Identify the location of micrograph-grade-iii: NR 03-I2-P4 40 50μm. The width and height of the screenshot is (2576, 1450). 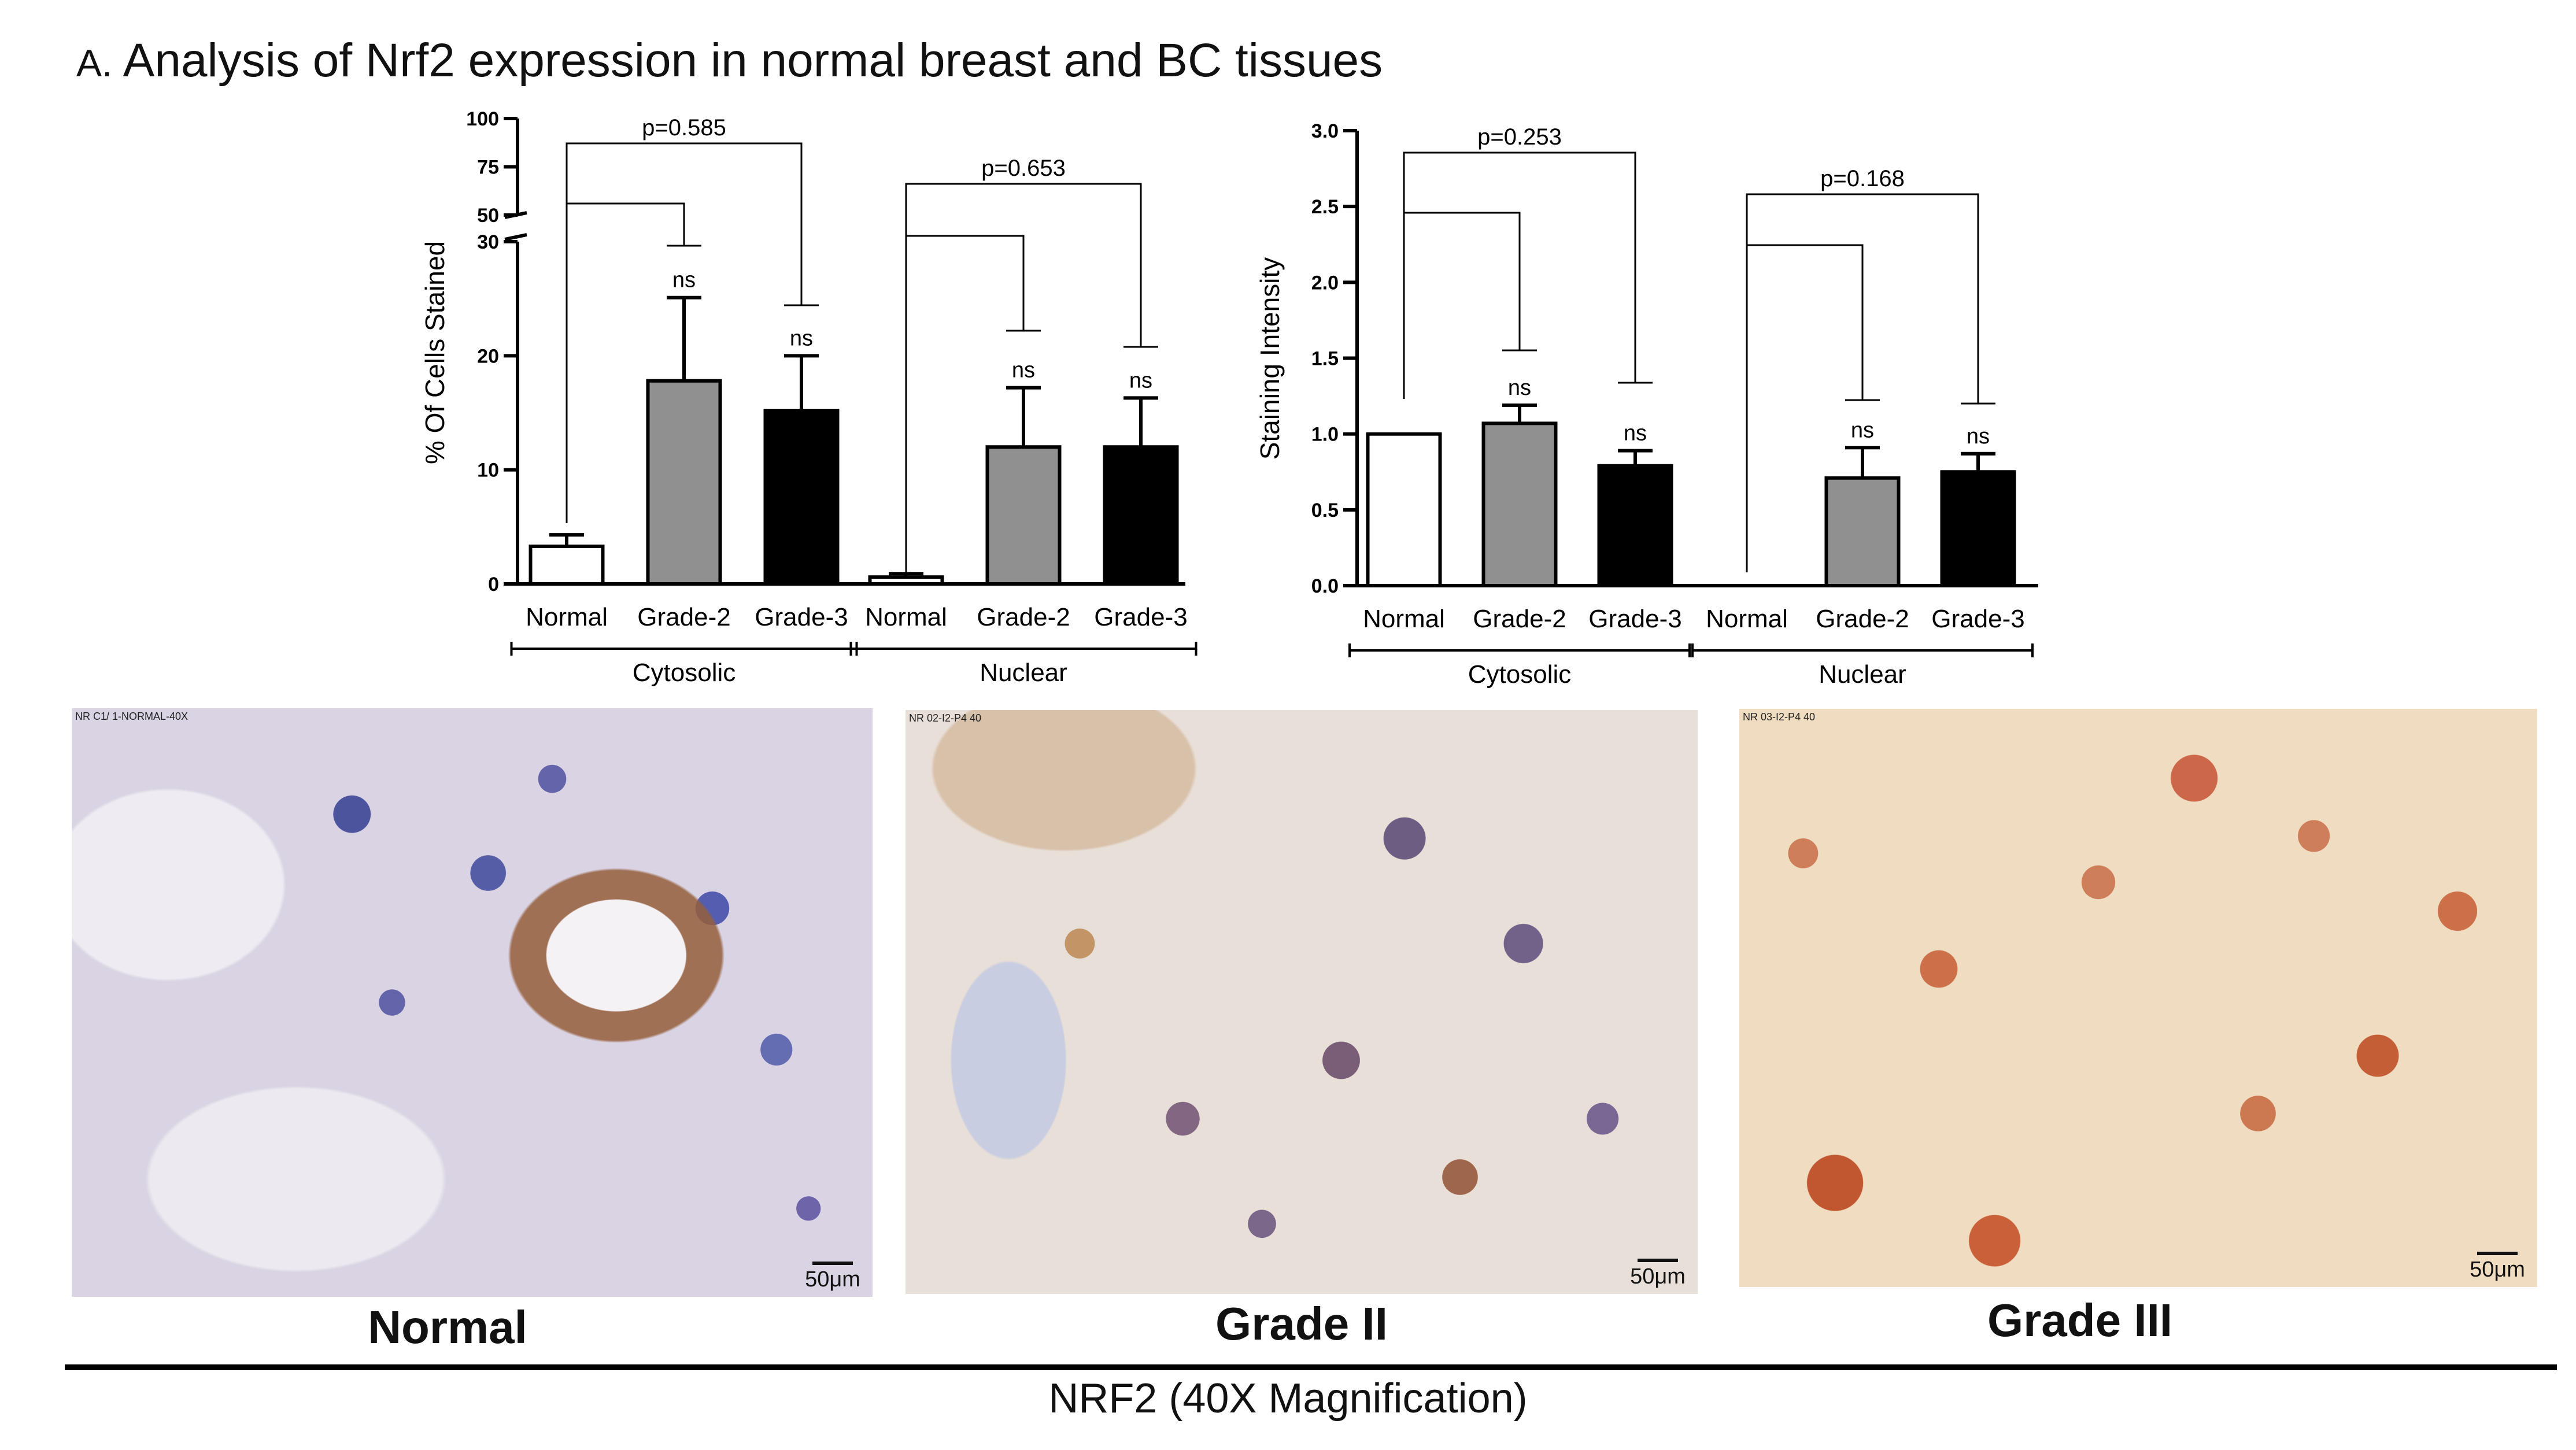
(2138, 998).